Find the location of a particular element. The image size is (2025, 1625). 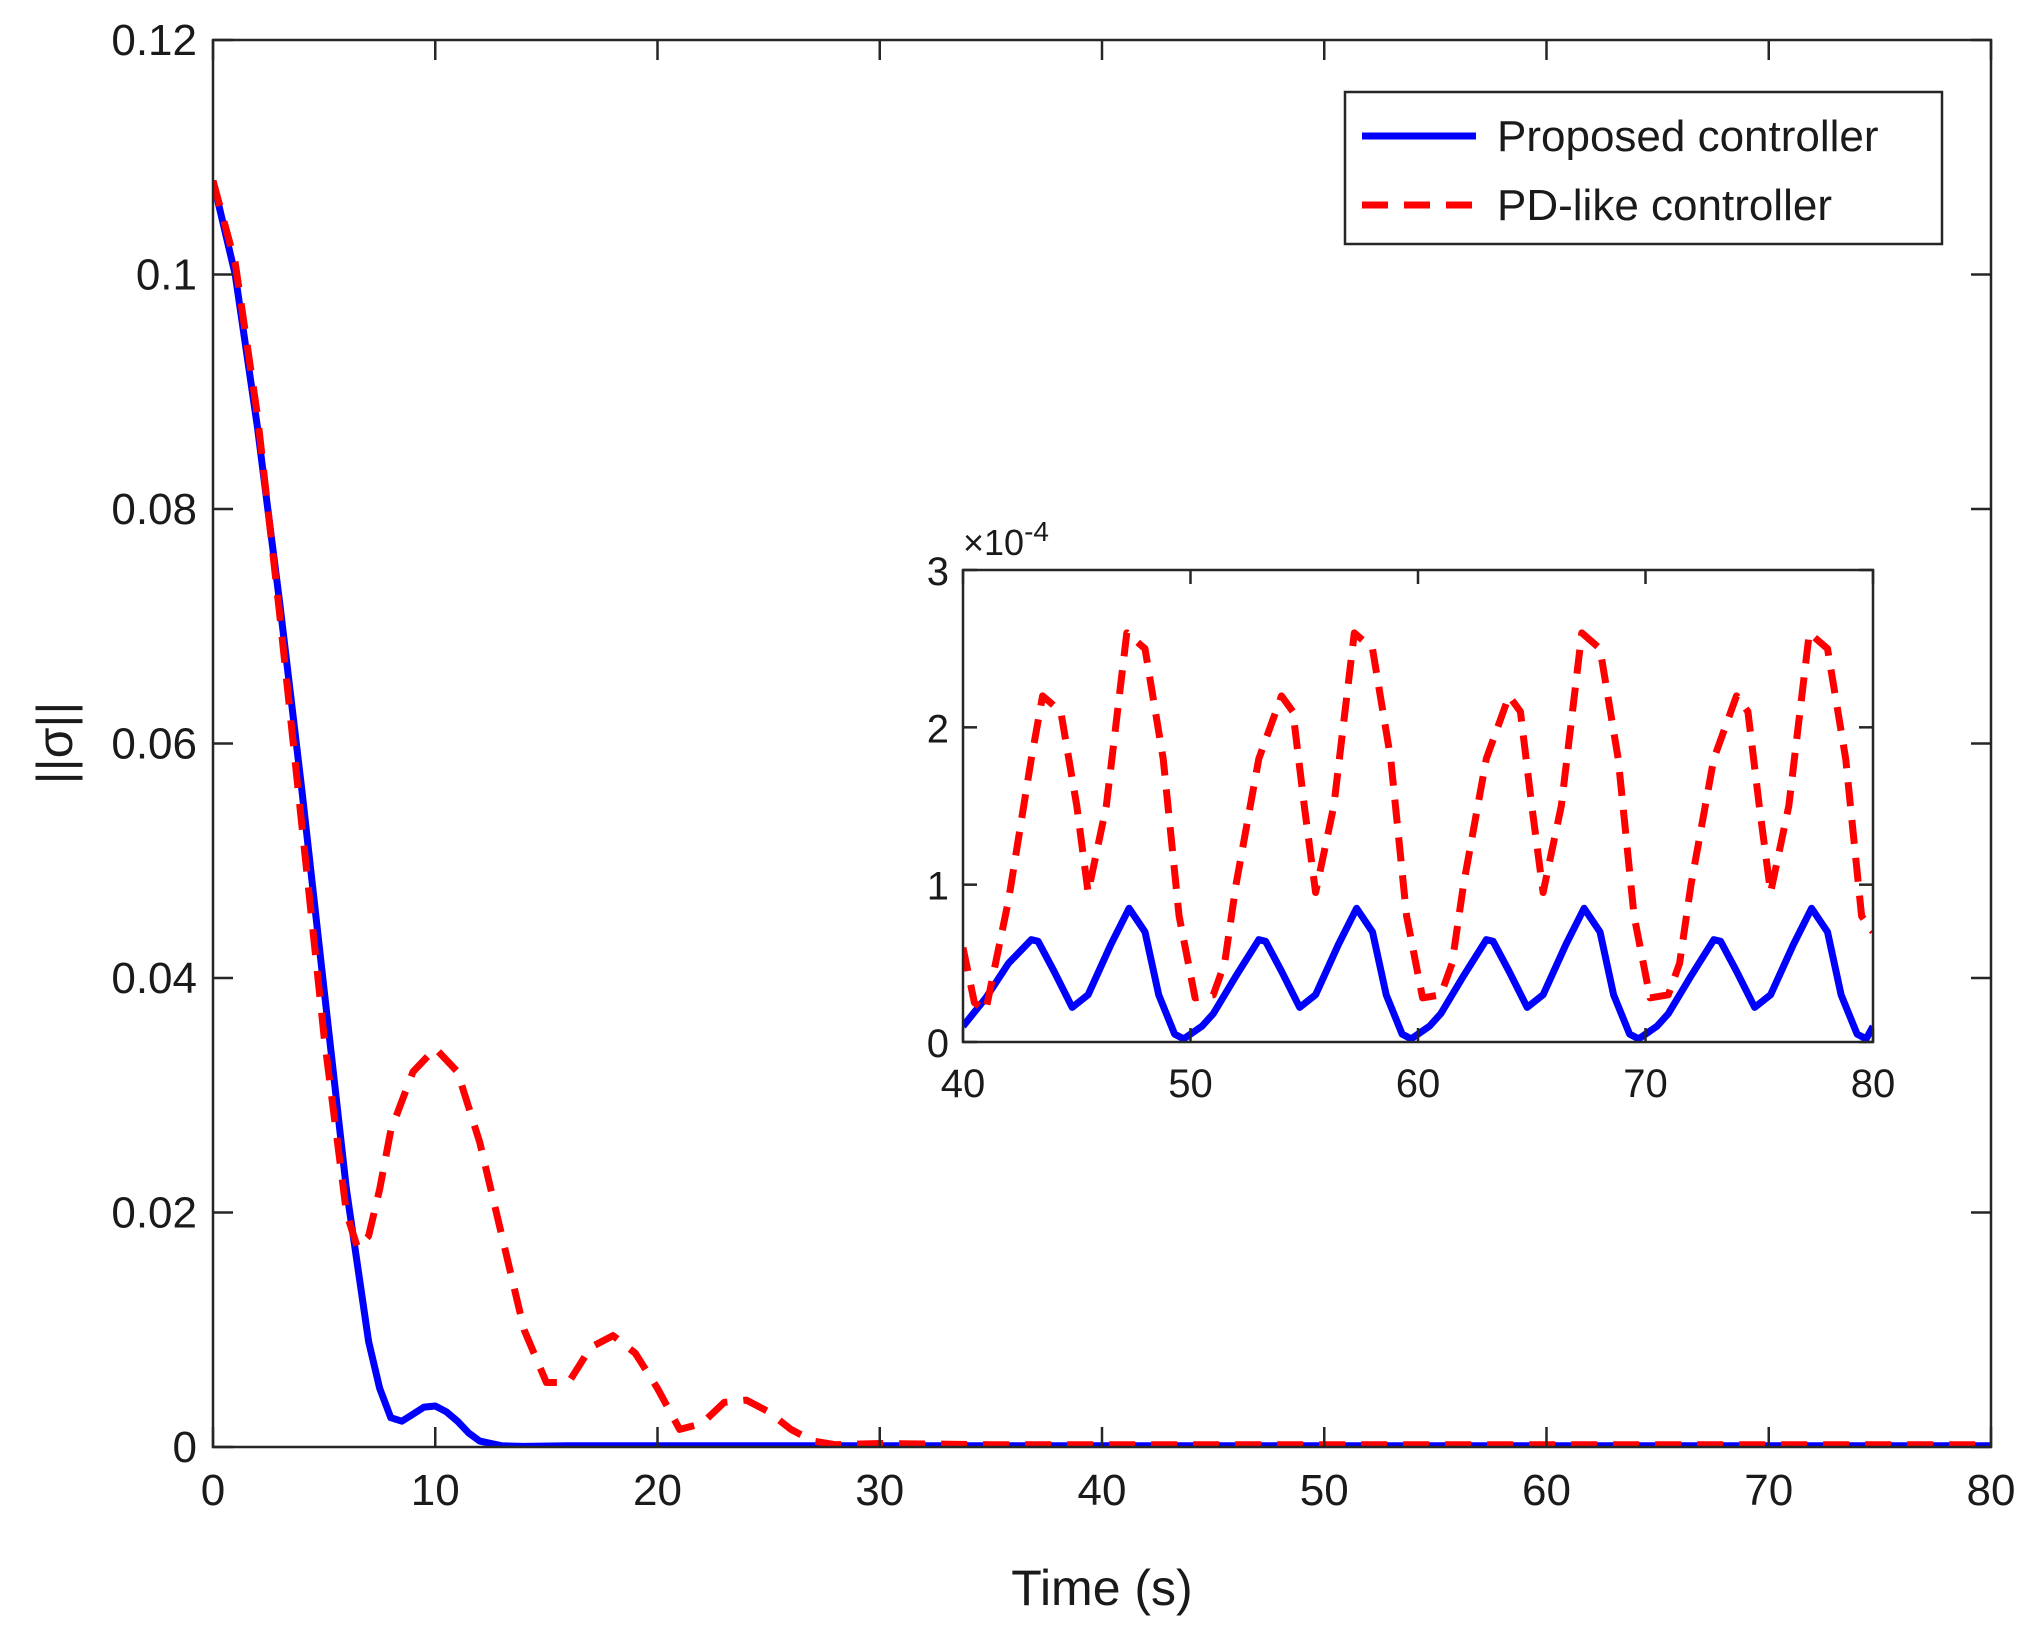

inset-y-tick-label: 3 is located at coordinates (938, 572).